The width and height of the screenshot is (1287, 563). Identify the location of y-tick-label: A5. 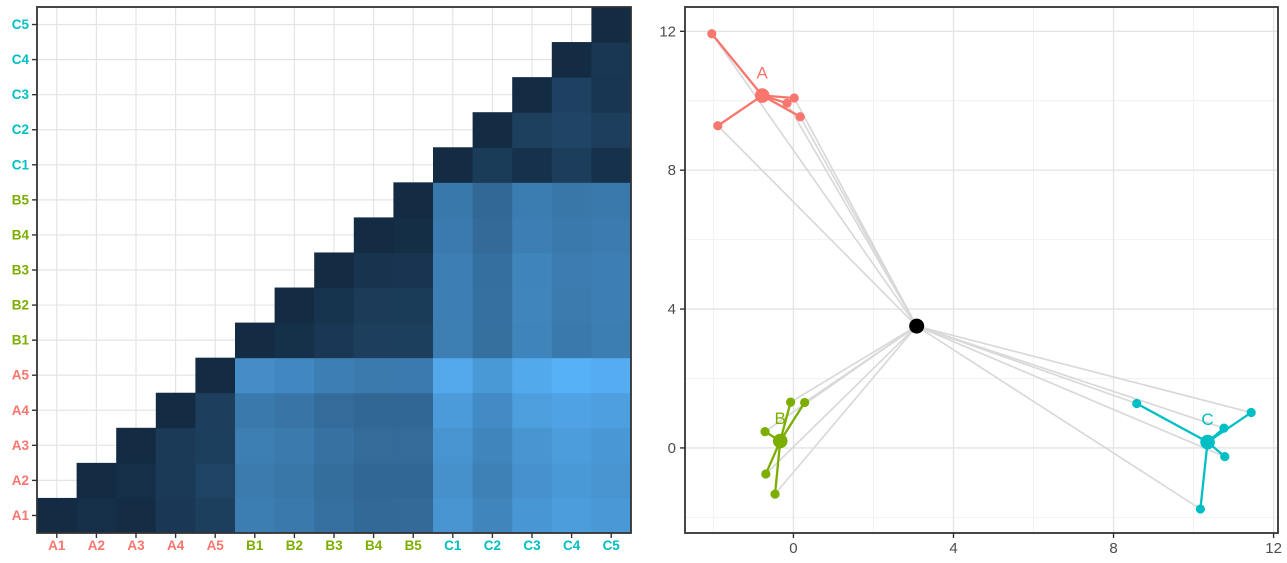
(21, 375).